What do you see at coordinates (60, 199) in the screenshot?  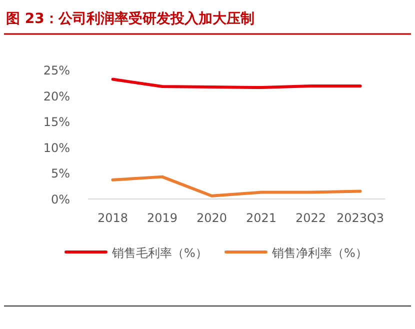 I see `y-tick-label: 0%` at bounding box center [60, 199].